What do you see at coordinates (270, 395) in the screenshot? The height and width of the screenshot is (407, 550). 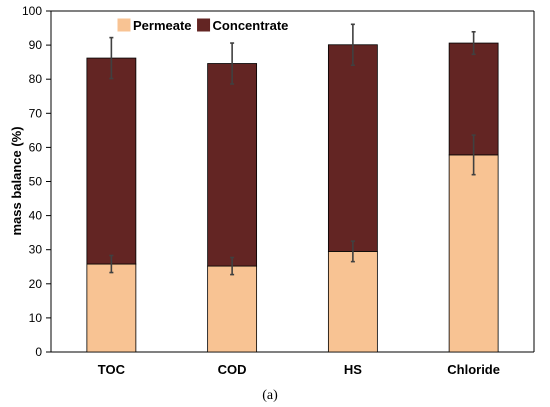 I see `figure-caption: (a)` at bounding box center [270, 395].